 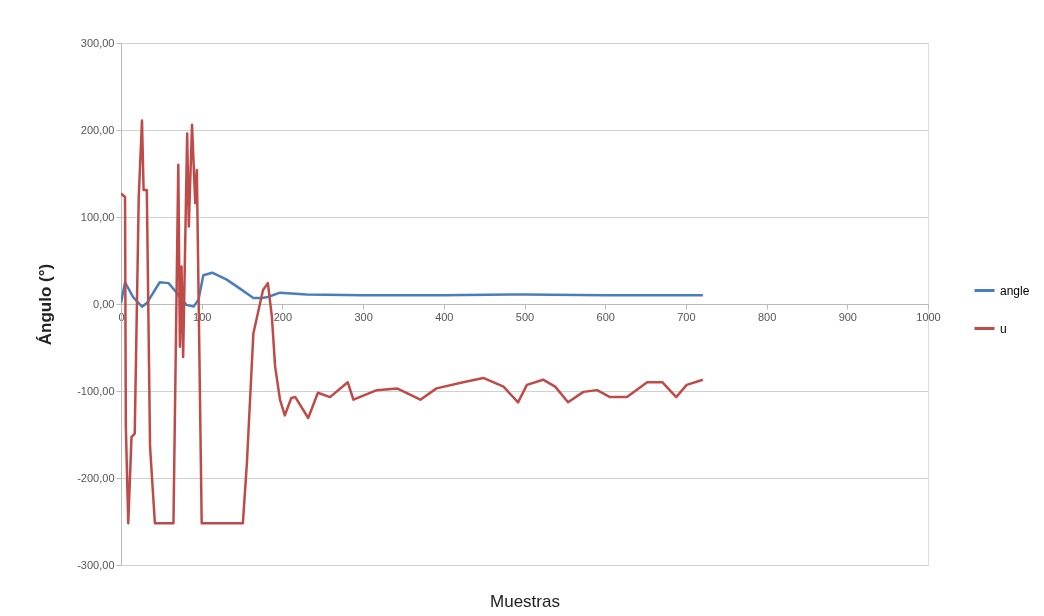 What do you see at coordinates (928, 316) in the screenshot?
I see `x-tick-label: 1000` at bounding box center [928, 316].